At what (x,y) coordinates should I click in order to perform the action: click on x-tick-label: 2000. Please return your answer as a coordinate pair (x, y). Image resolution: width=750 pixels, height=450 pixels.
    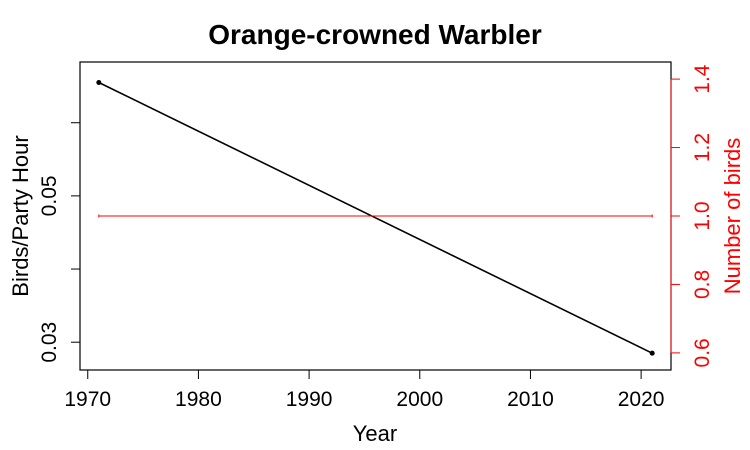
    Looking at the image, I should click on (419, 399).